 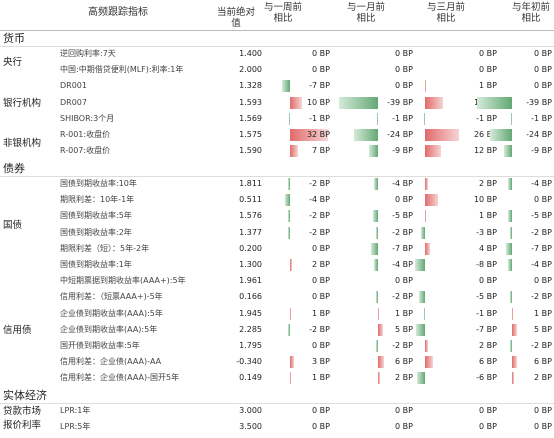 What do you see at coordinates (282, 13) in the screenshot?
I see `column-header: 与一周前相比` at bounding box center [282, 13].